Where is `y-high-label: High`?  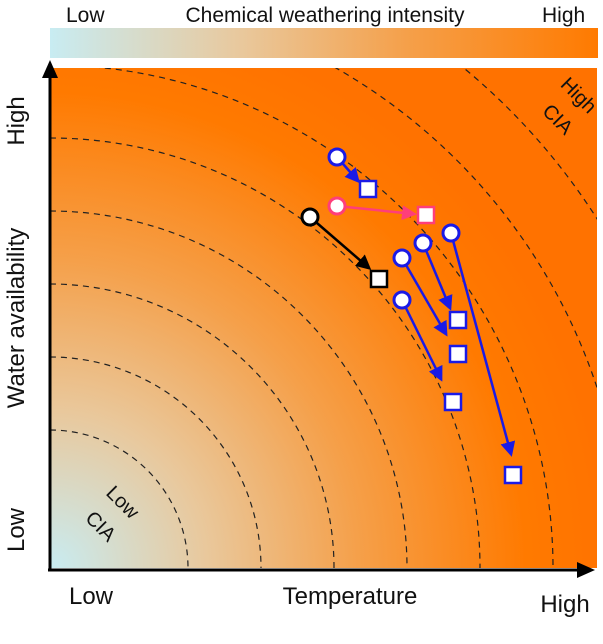 y-high-label: High is located at coordinates (16, 120).